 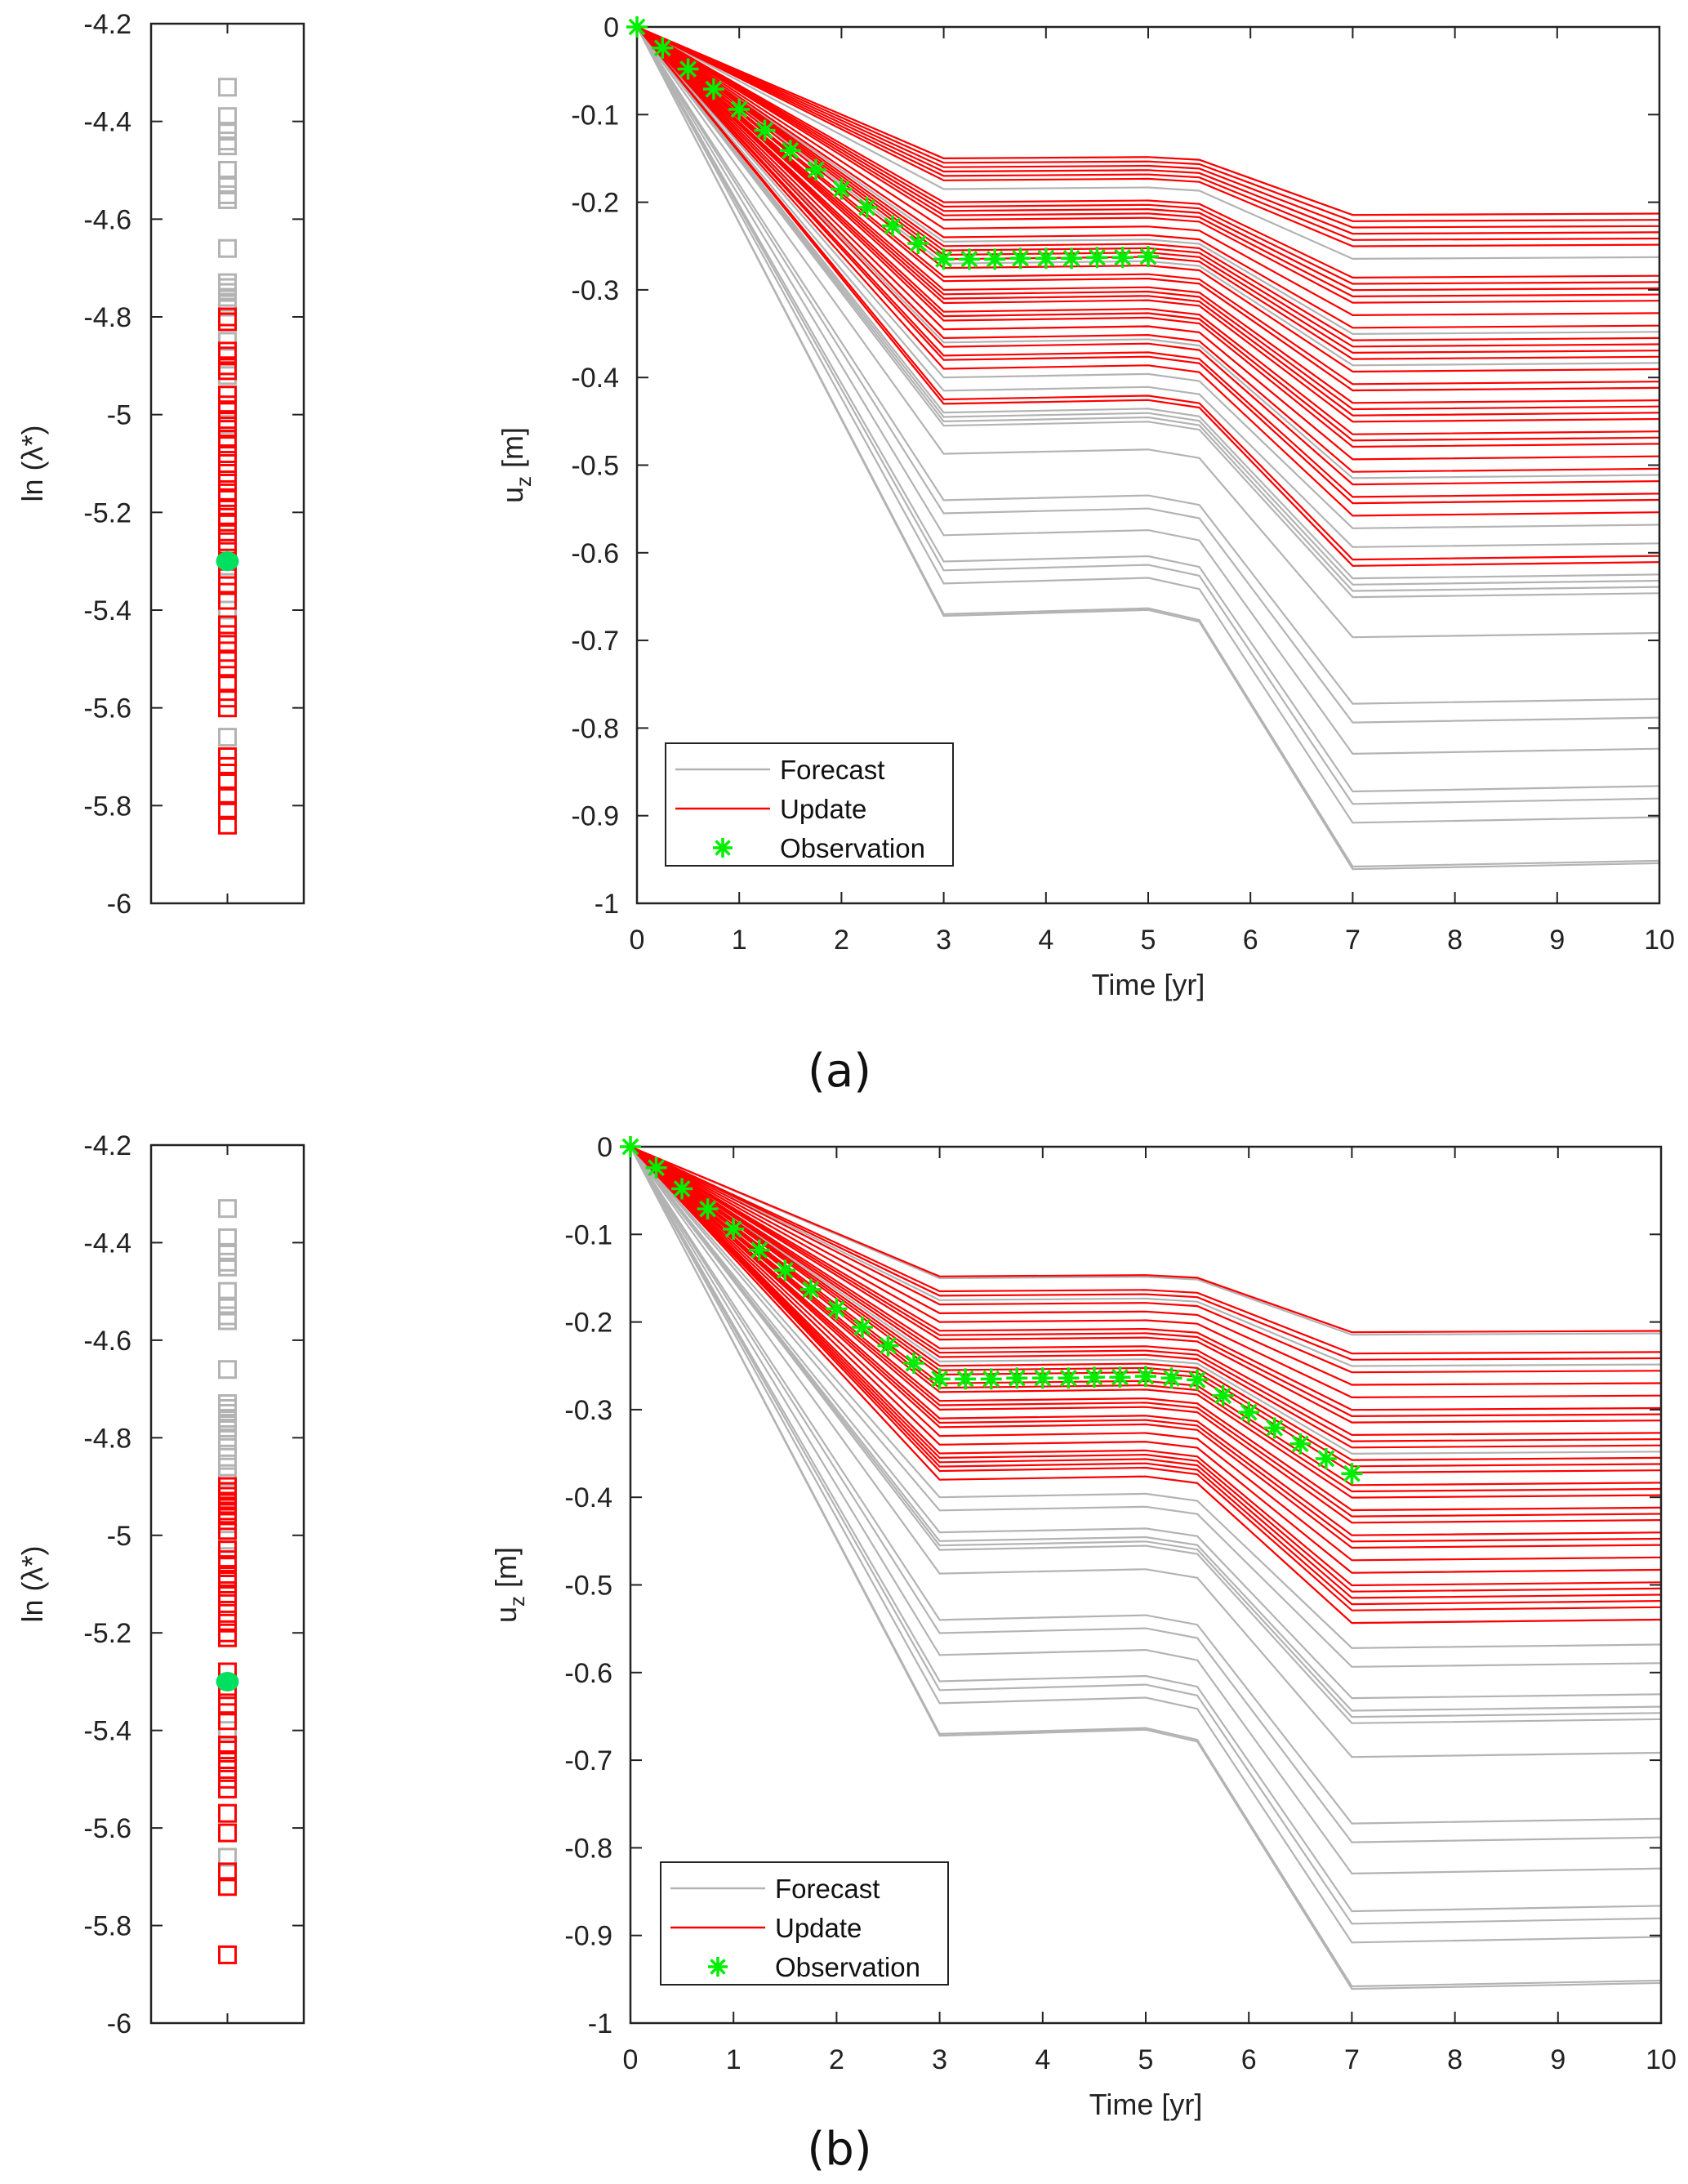 What do you see at coordinates (512, 495) in the screenshot?
I see `y-axis-title-symbol: u` at bounding box center [512, 495].